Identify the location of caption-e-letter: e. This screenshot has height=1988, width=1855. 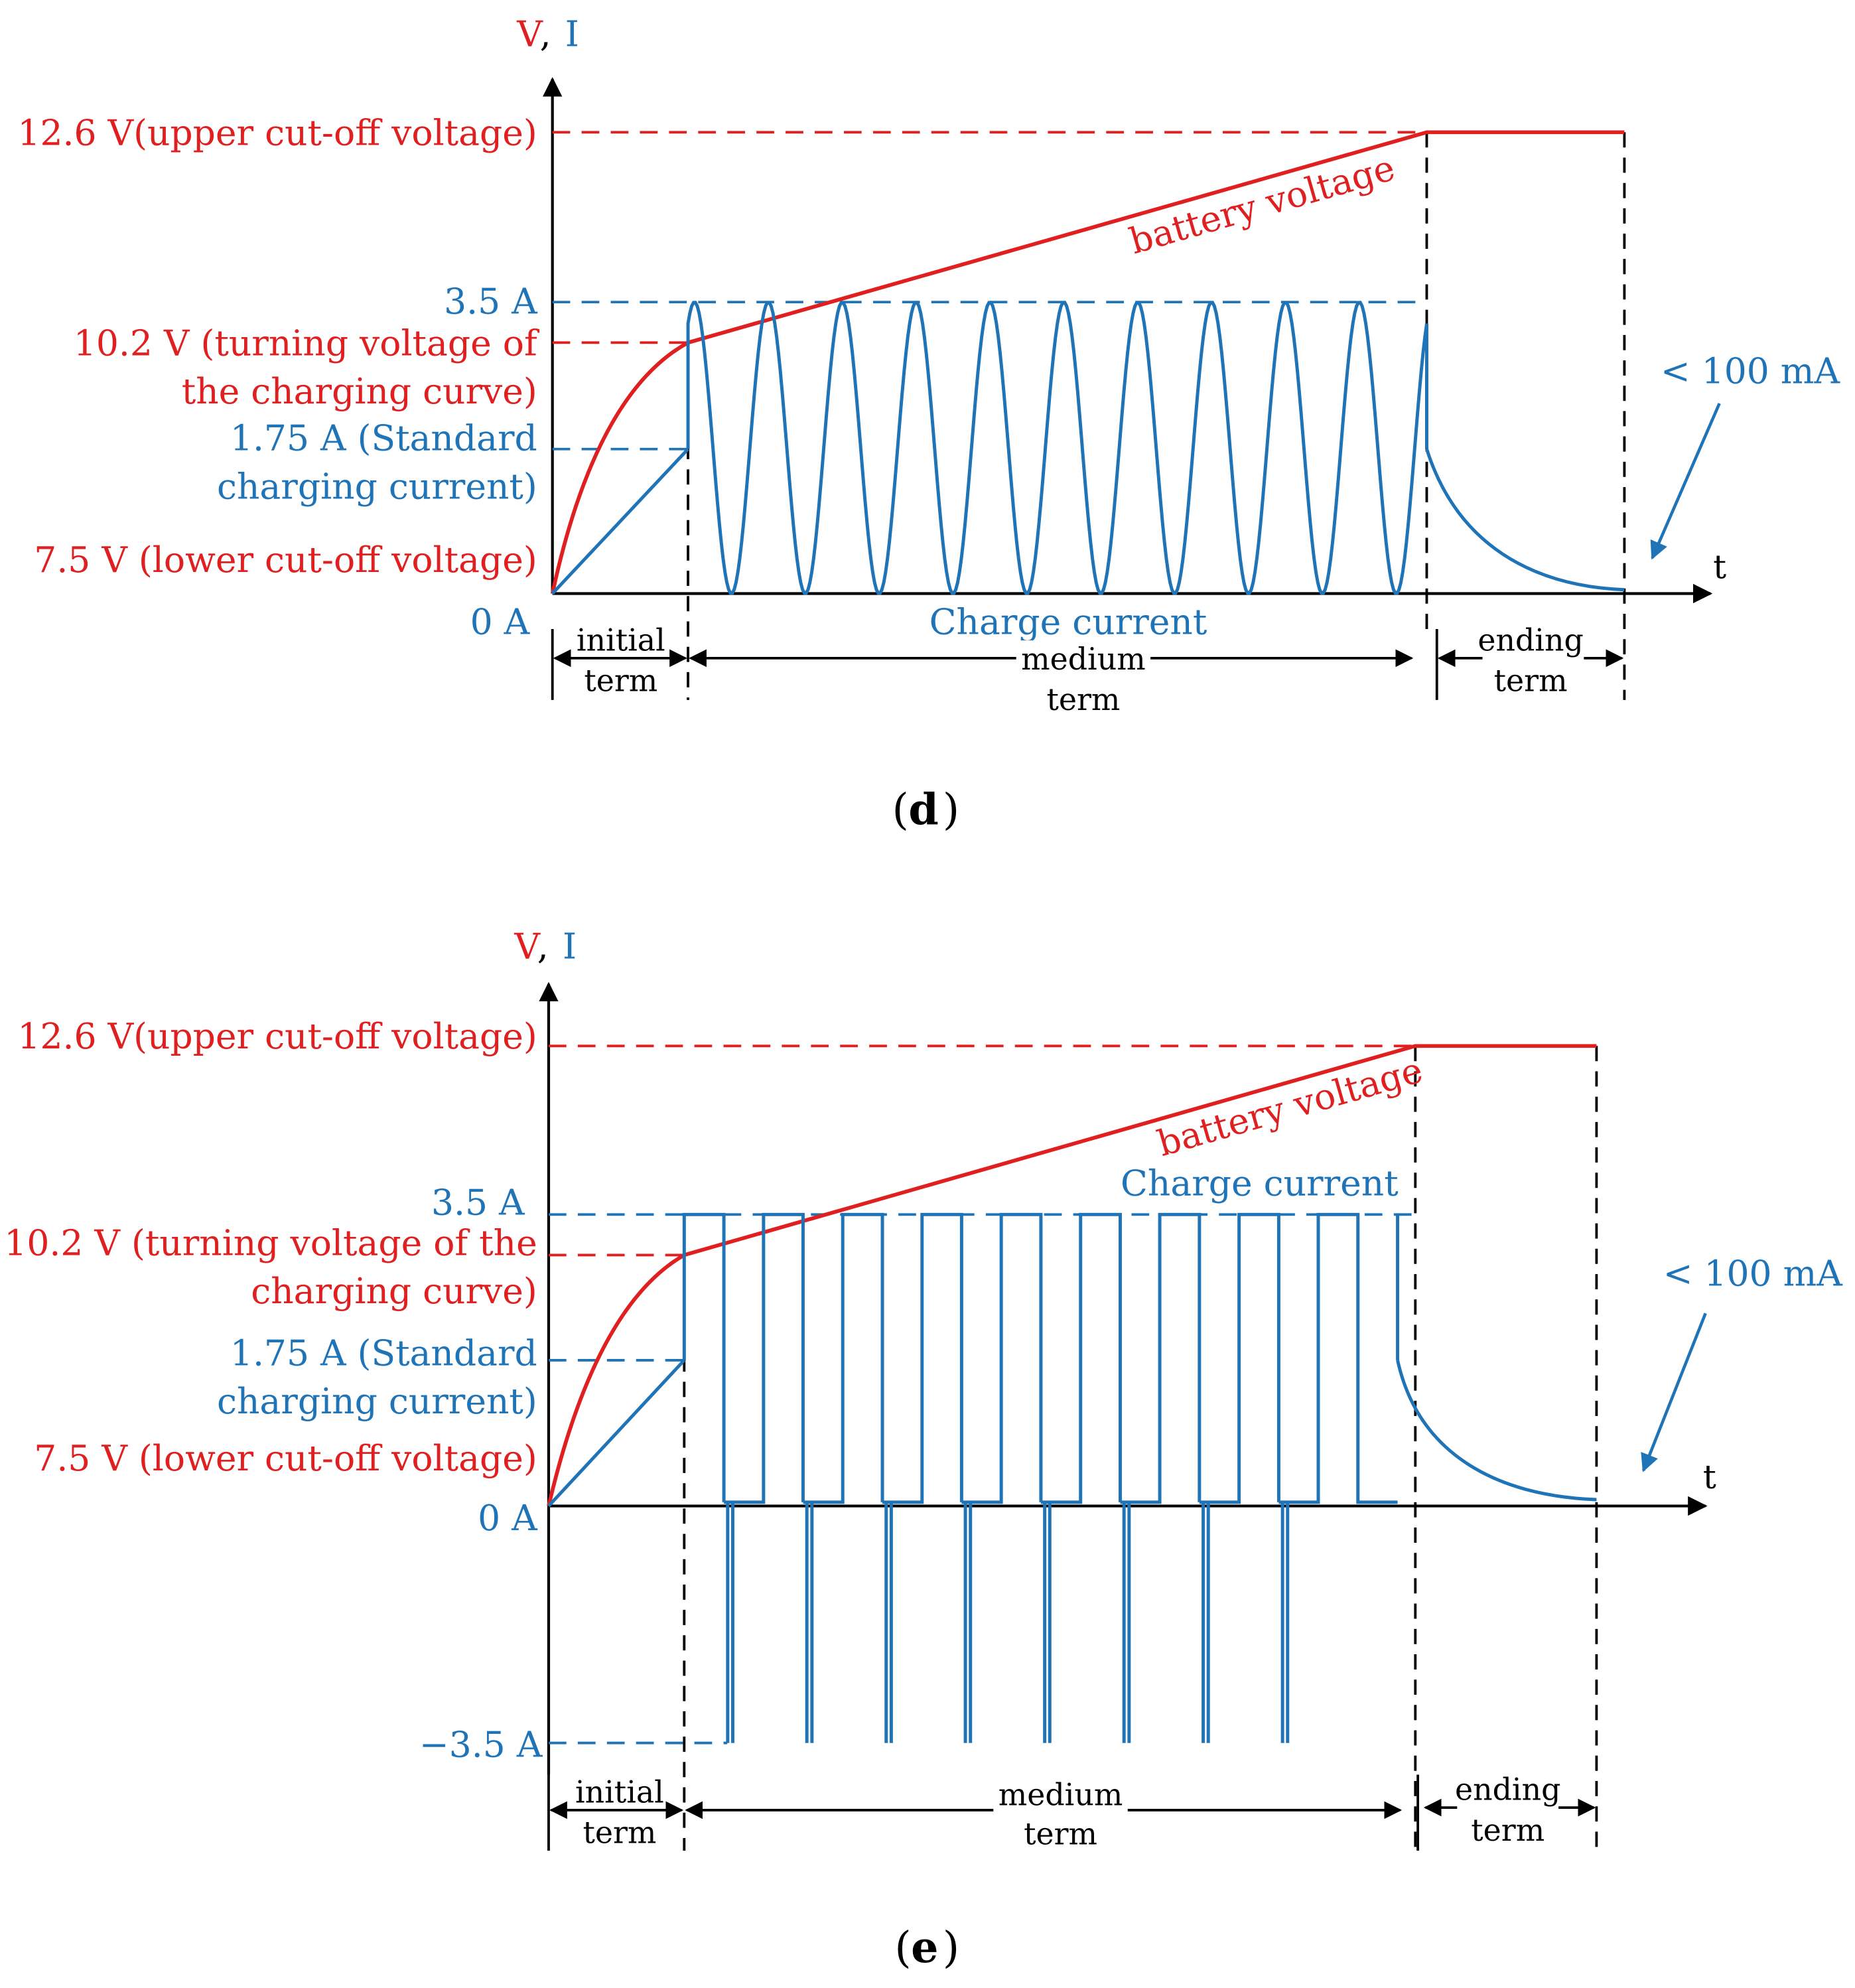
(924, 1947).